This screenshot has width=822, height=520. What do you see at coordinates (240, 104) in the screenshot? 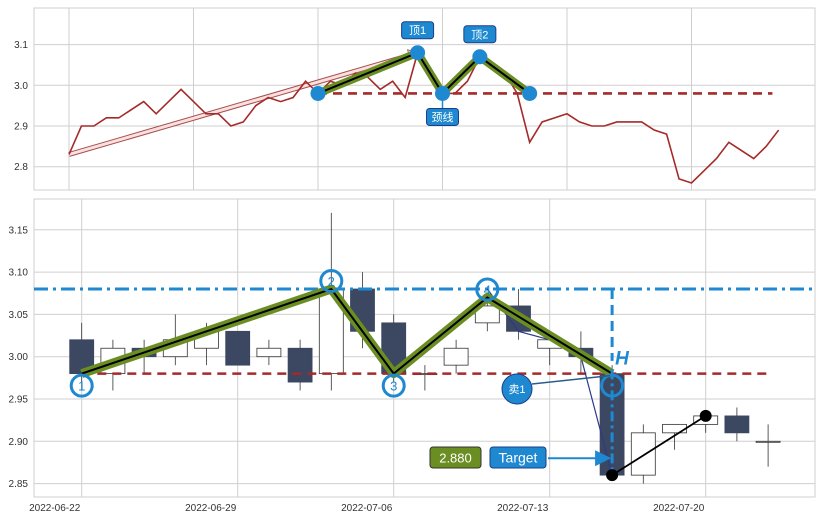
I see `trend-arrow` at bounding box center [240, 104].